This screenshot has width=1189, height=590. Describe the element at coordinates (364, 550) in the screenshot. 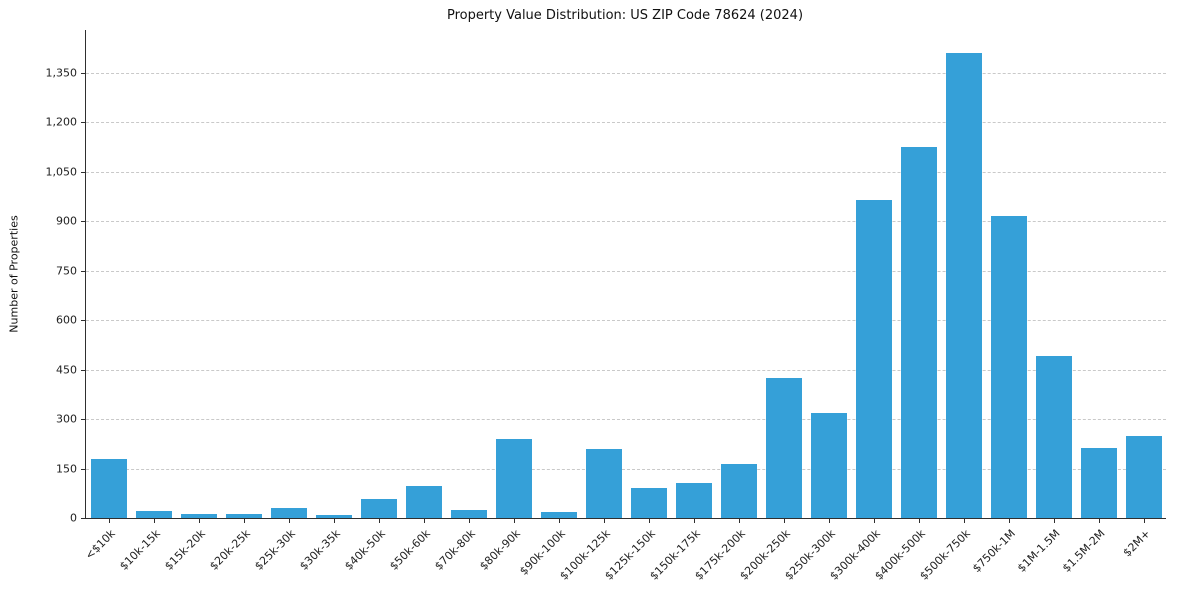

I see `x-tick-label: $40k-50k` at that location.